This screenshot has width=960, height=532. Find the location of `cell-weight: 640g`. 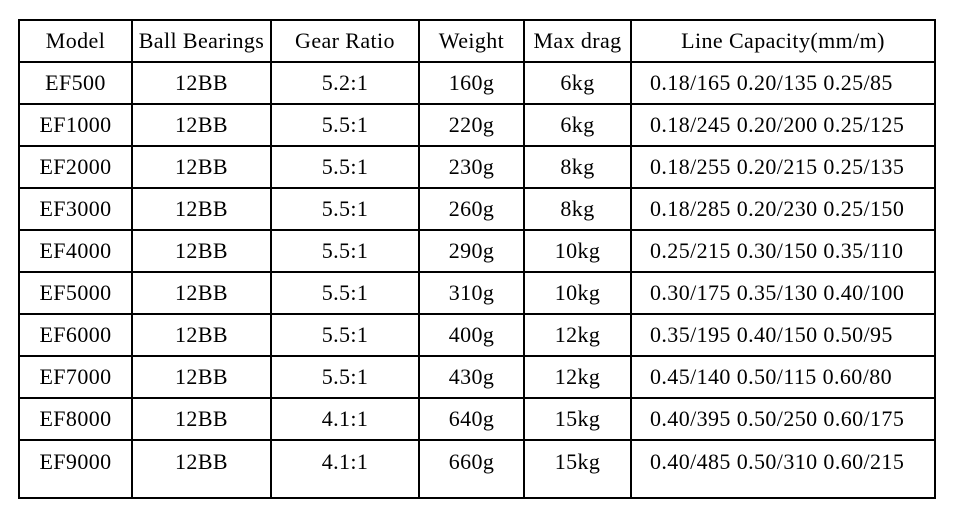

cell-weight: 640g is located at coordinates (471, 419).